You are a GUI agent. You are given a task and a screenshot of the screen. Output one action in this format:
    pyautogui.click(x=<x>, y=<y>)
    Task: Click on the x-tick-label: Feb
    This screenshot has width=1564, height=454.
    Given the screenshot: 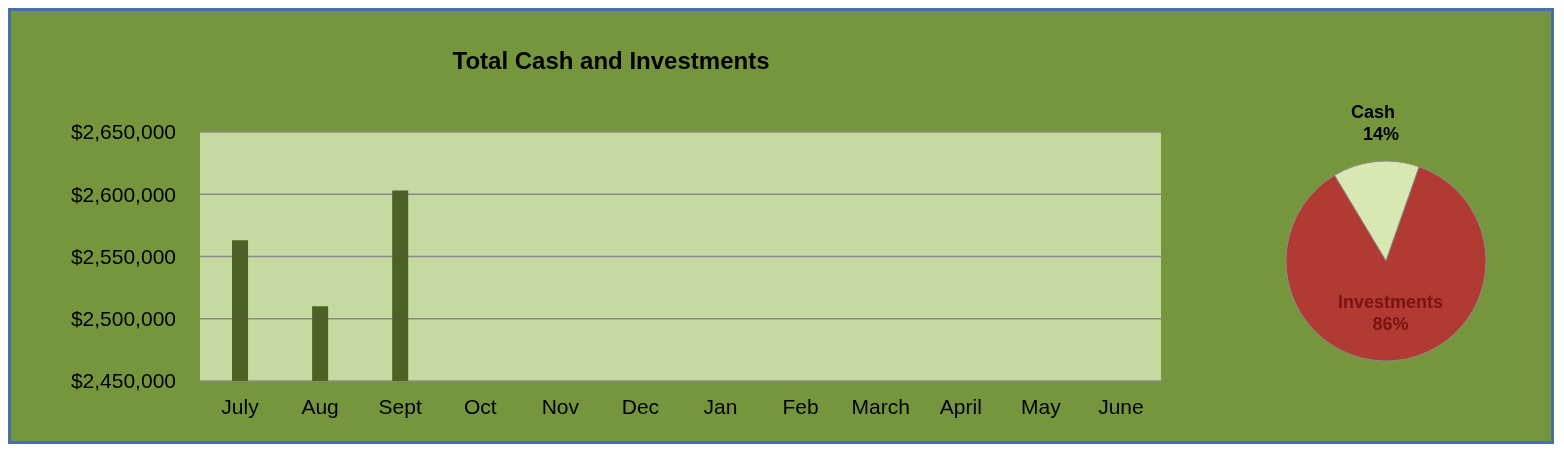 What is the action you would take?
    pyautogui.click(x=800, y=406)
    